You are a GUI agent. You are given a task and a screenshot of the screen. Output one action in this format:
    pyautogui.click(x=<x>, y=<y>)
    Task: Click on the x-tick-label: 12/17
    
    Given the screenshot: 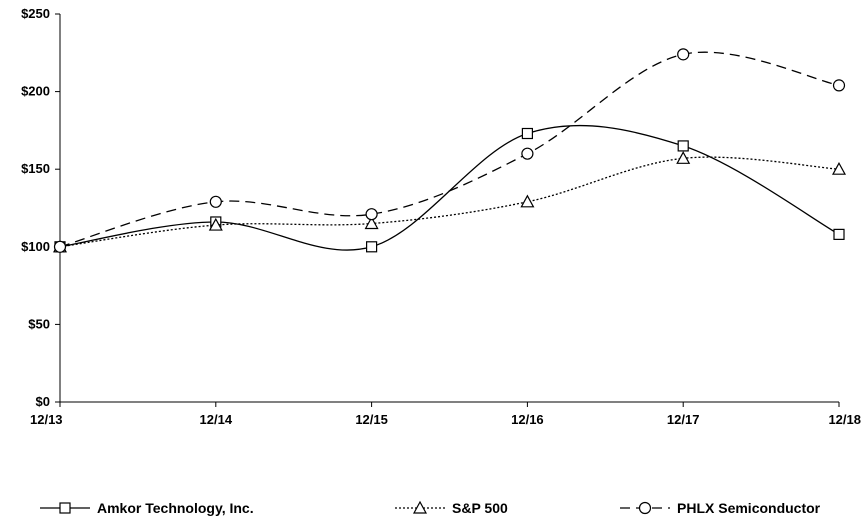 What is the action you would take?
    pyautogui.click(x=683, y=419)
    